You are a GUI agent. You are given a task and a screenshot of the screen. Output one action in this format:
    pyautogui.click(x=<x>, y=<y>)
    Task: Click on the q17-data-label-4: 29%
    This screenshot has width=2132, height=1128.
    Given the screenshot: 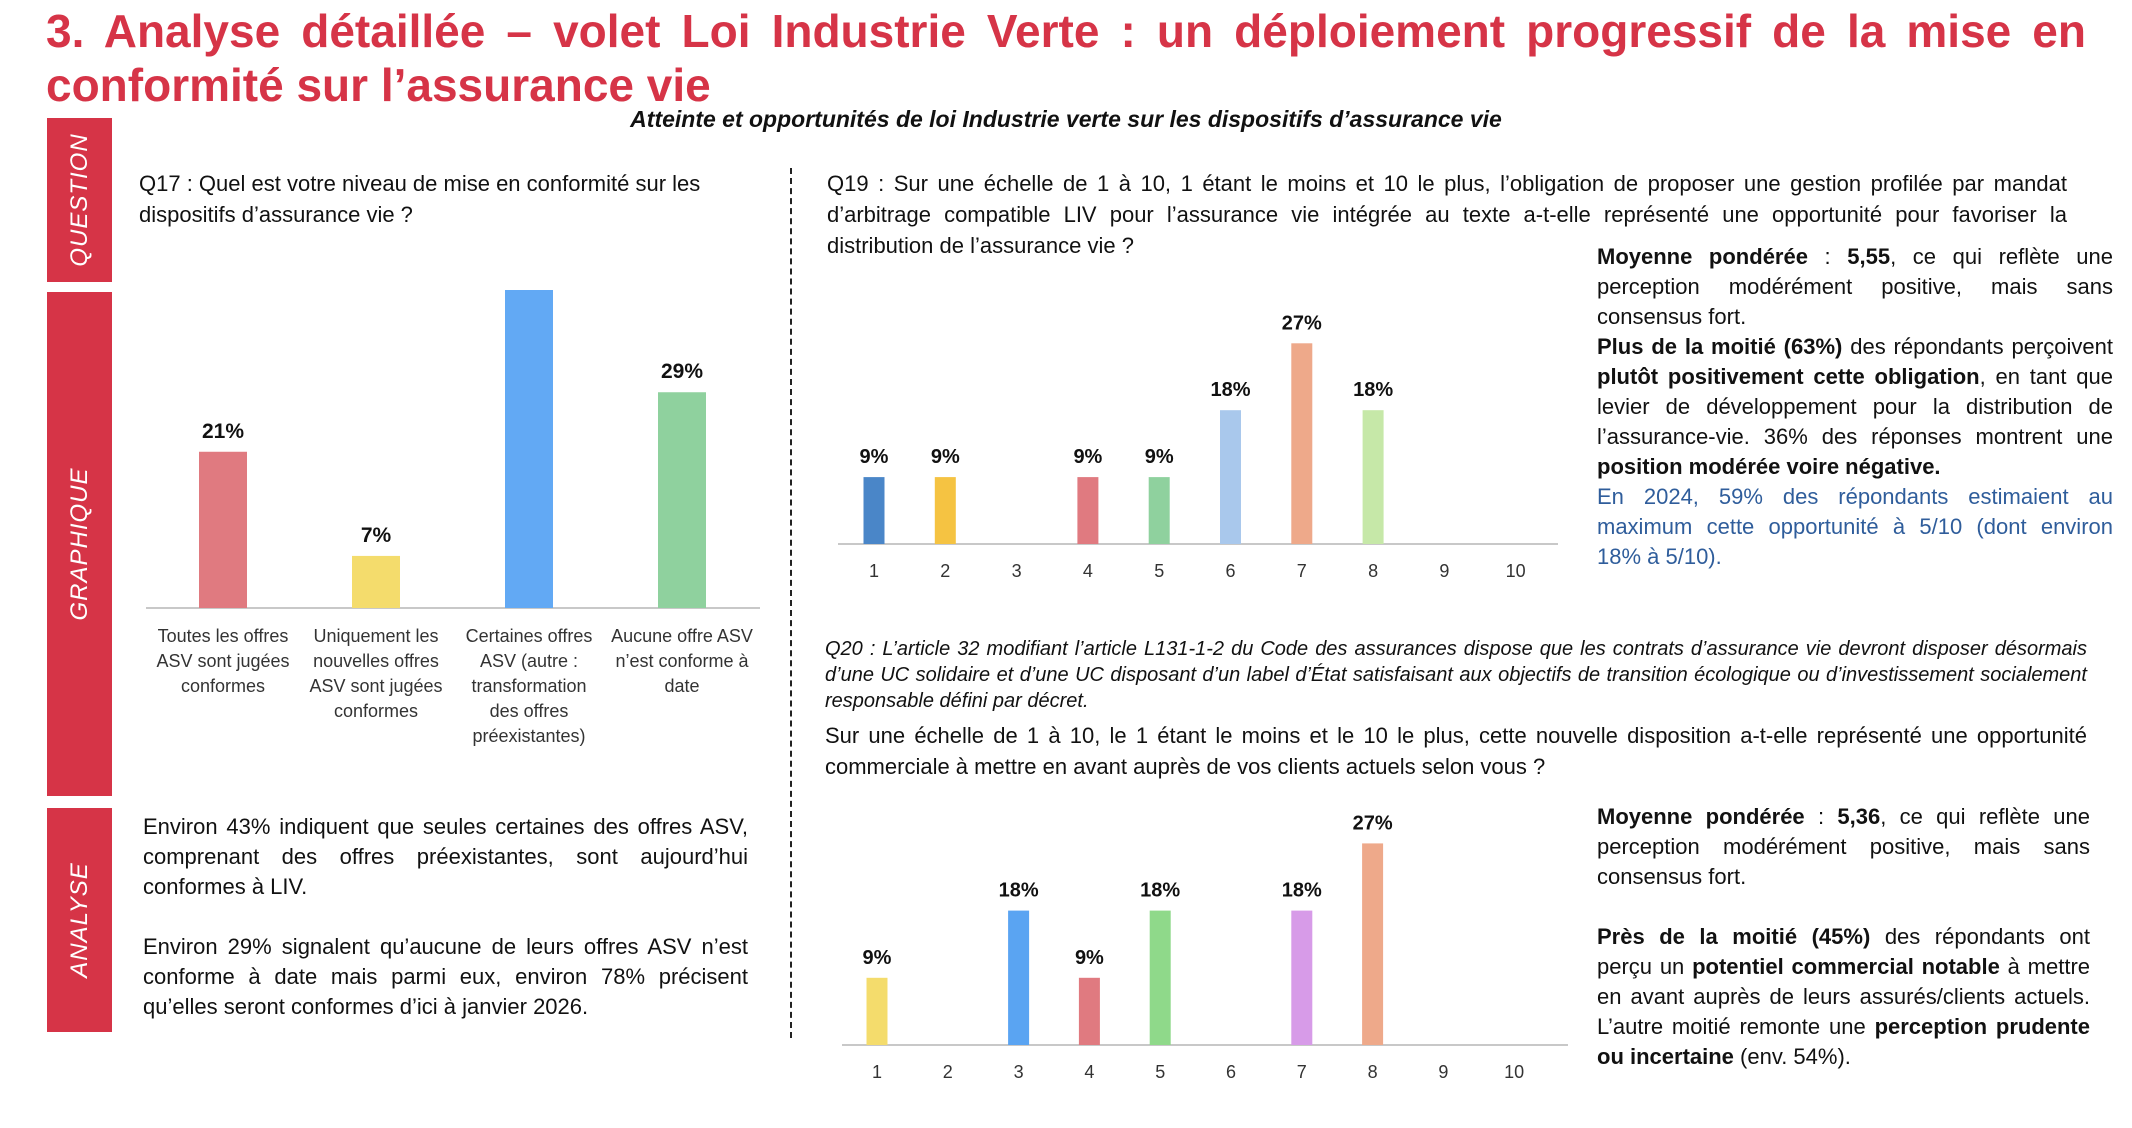 What is the action you would take?
    pyautogui.click(x=682, y=371)
    